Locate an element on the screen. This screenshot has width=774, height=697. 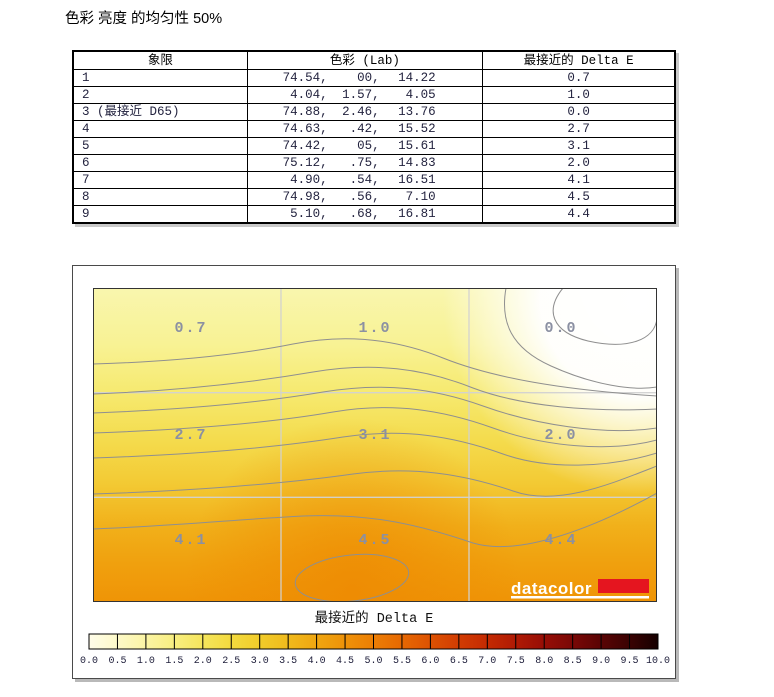
datacolor-logo: datacolor is located at coordinates (580, 589).